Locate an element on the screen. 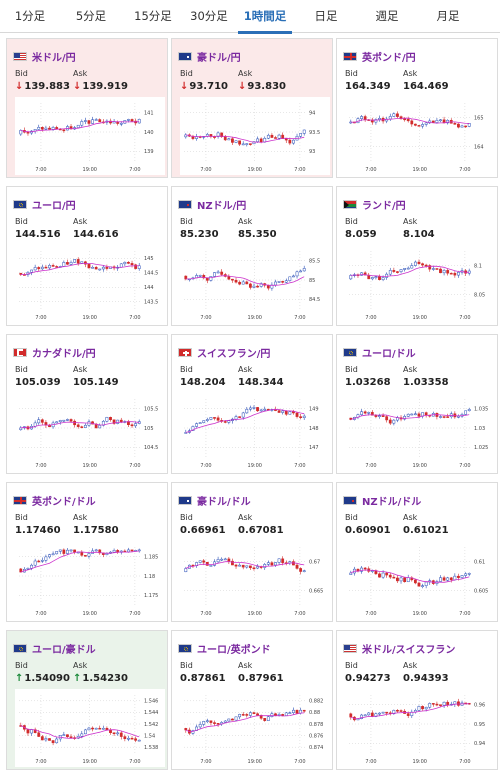 The image size is (500, 770). price-chart: 149 148 147 7:00 19:00 7:00 is located at coordinates (255, 432).